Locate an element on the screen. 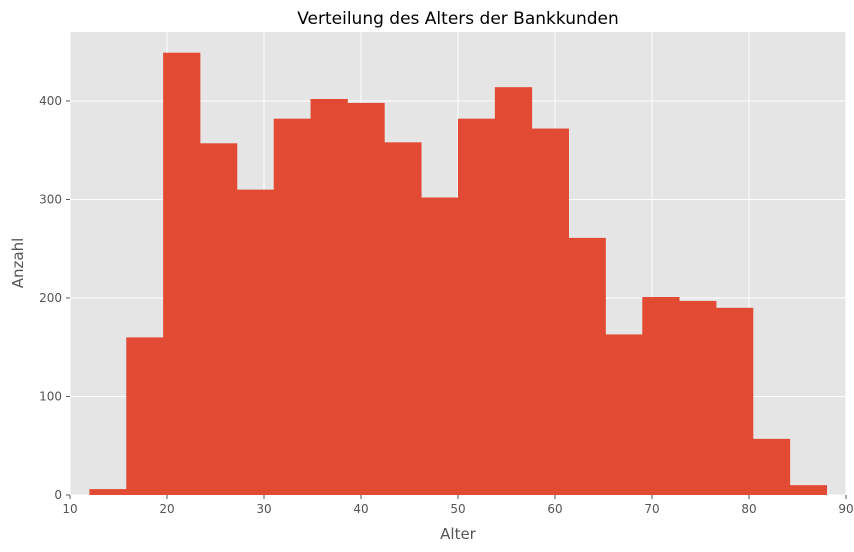 The width and height of the screenshot is (854, 552). x-tick-label: 40 is located at coordinates (360, 509).